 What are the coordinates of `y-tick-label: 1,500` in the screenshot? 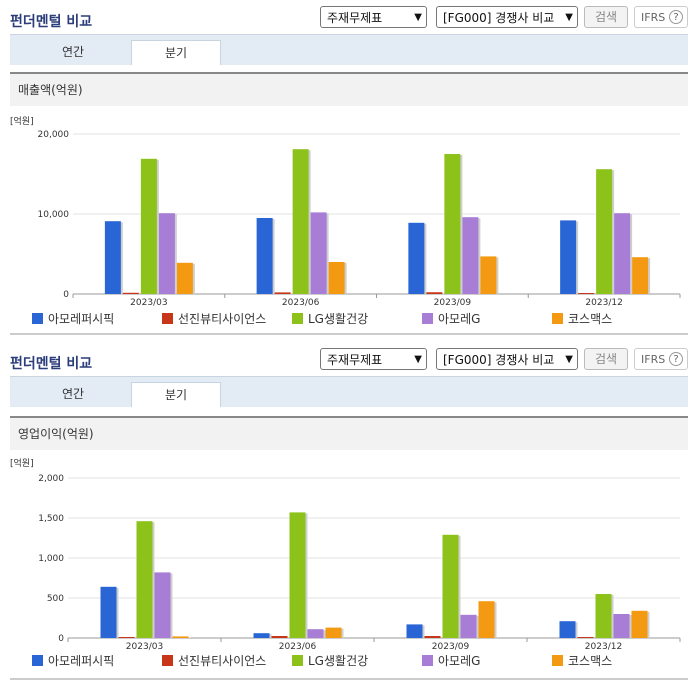 It's located at (51, 519).